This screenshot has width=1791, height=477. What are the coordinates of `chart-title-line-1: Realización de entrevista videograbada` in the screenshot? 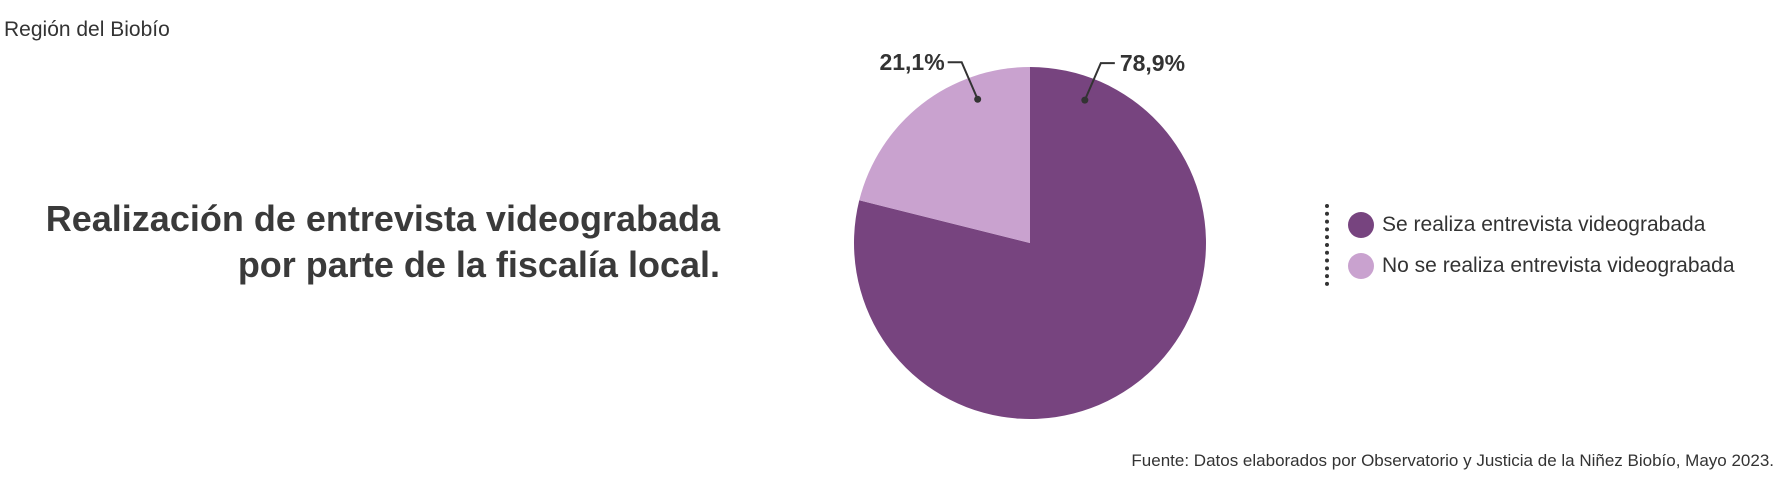 It's located at (382, 218).